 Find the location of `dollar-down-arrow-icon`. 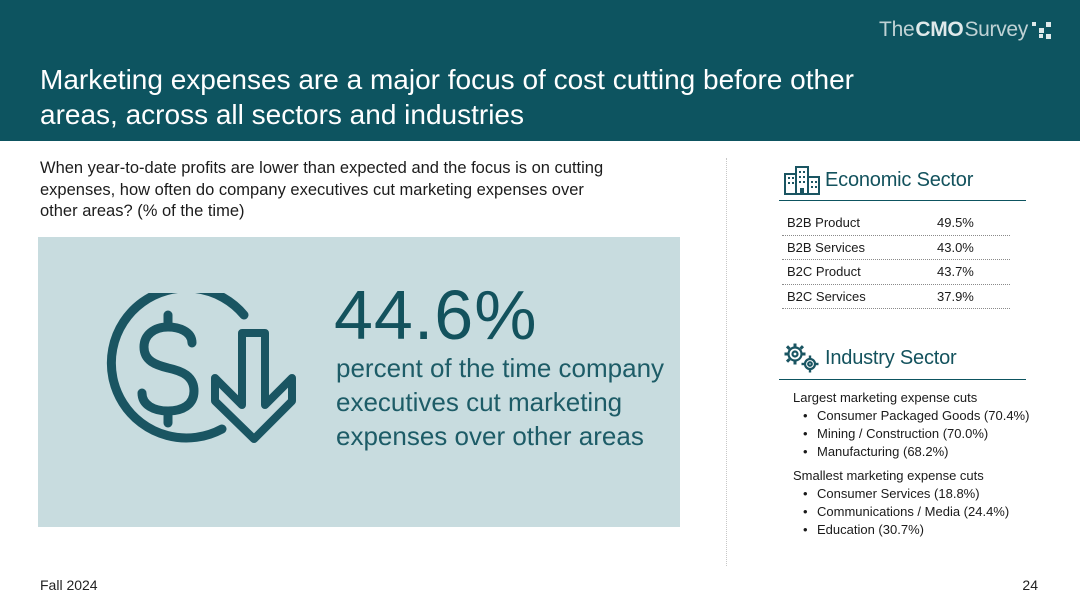

dollar-down-arrow-icon is located at coordinates (201, 368).